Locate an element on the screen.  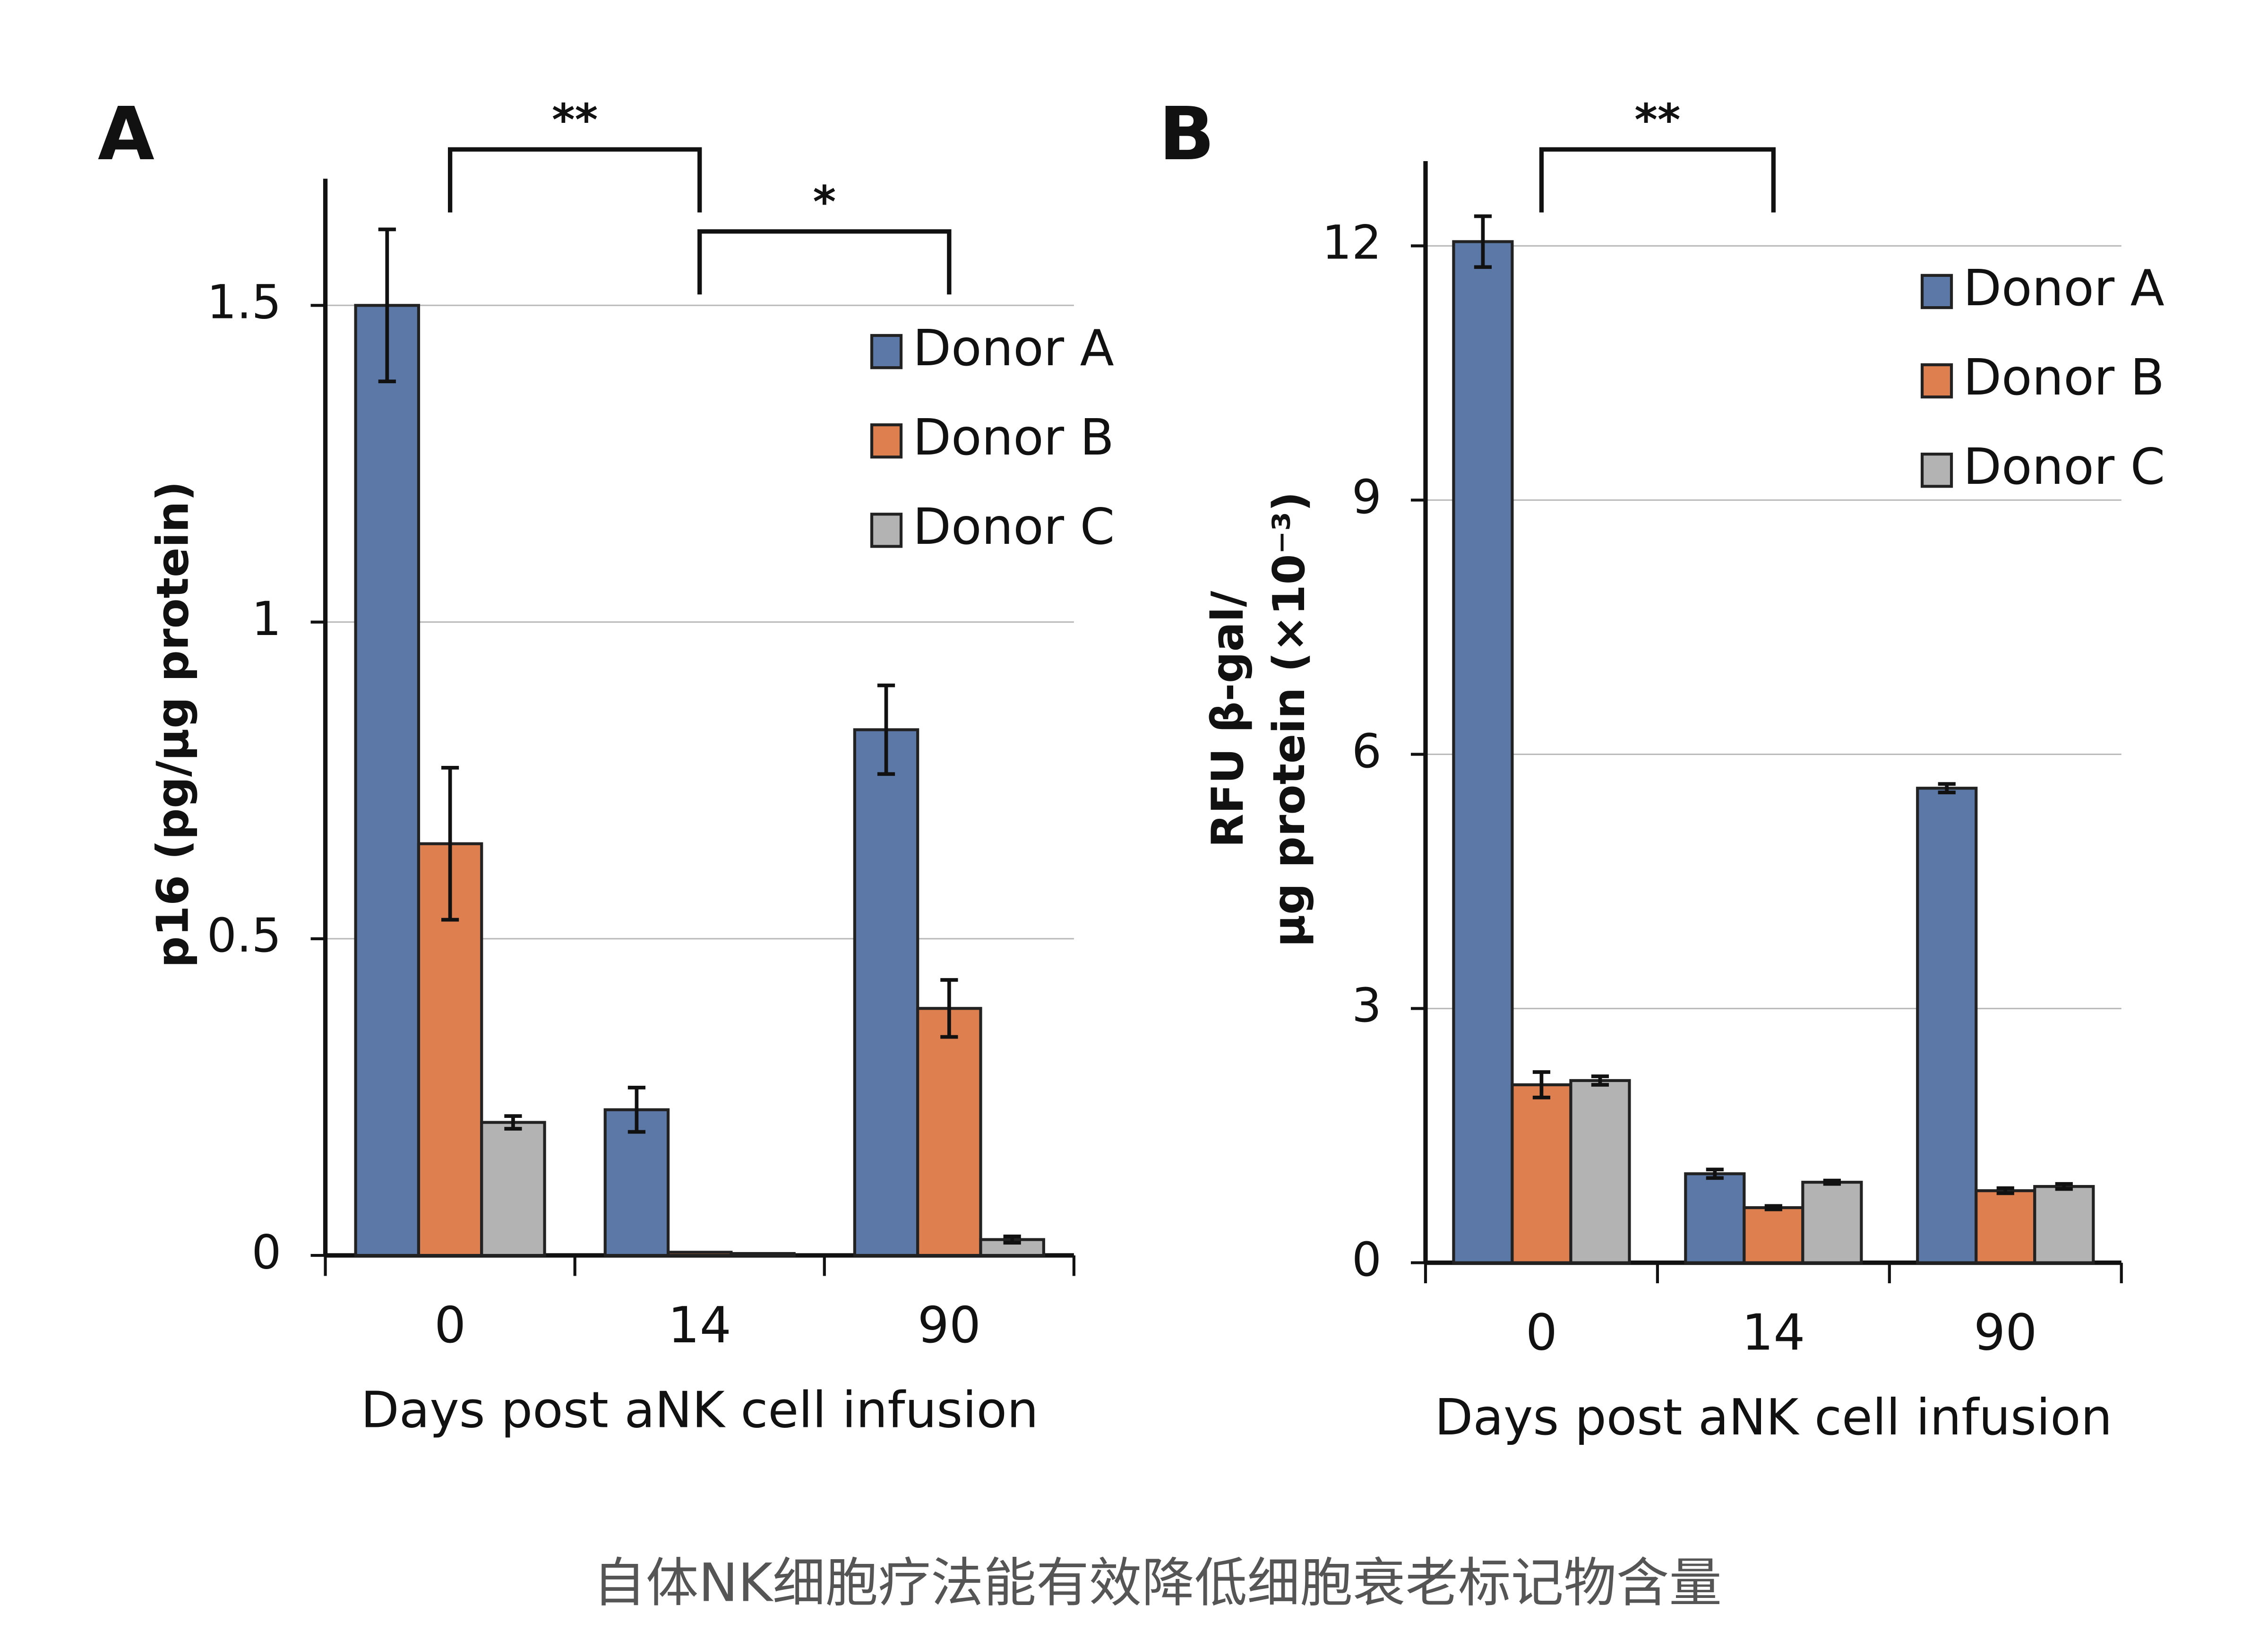
y-tick-label: 9 is located at coordinates (1367, 497).